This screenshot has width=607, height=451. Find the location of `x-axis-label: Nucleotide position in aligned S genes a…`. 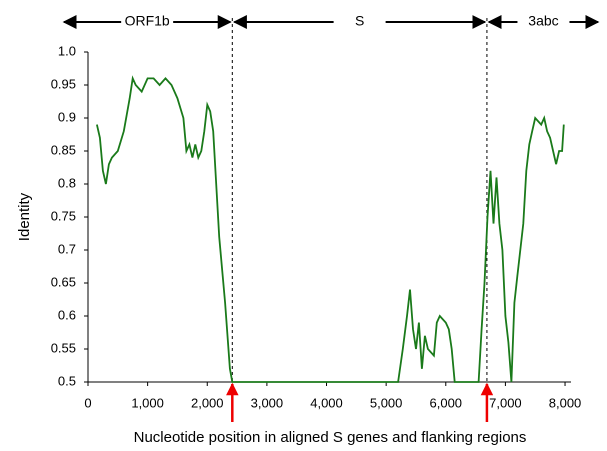

x-axis-label: Nucleotide position in aligned S genes a… is located at coordinates (330, 437).